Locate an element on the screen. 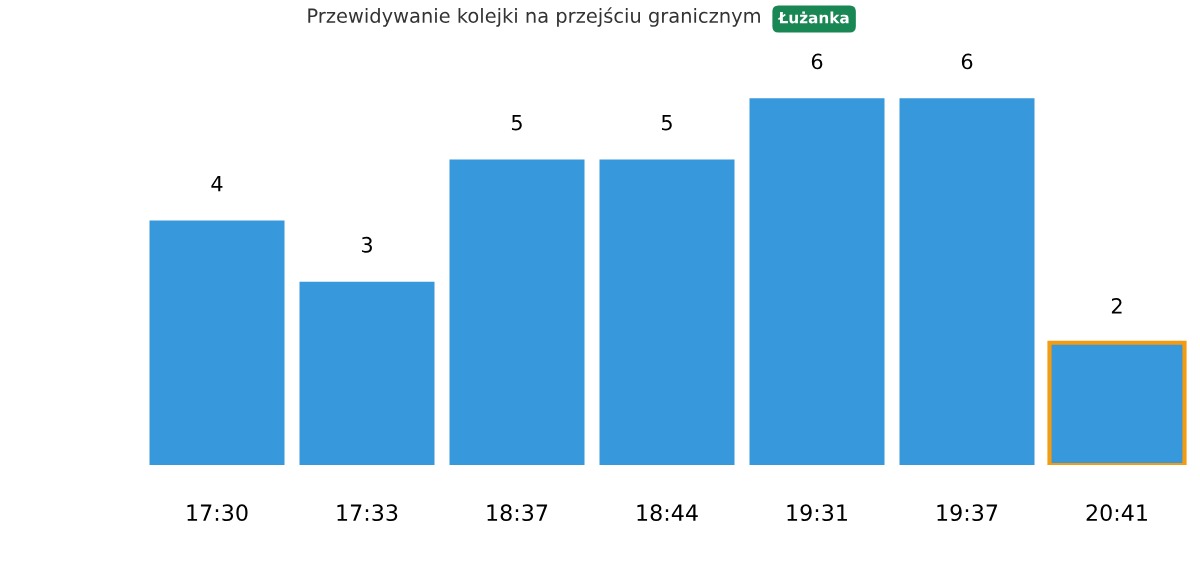 This screenshot has width=1200, height=586. x-tick-label: 19:37 is located at coordinates (967, 513).